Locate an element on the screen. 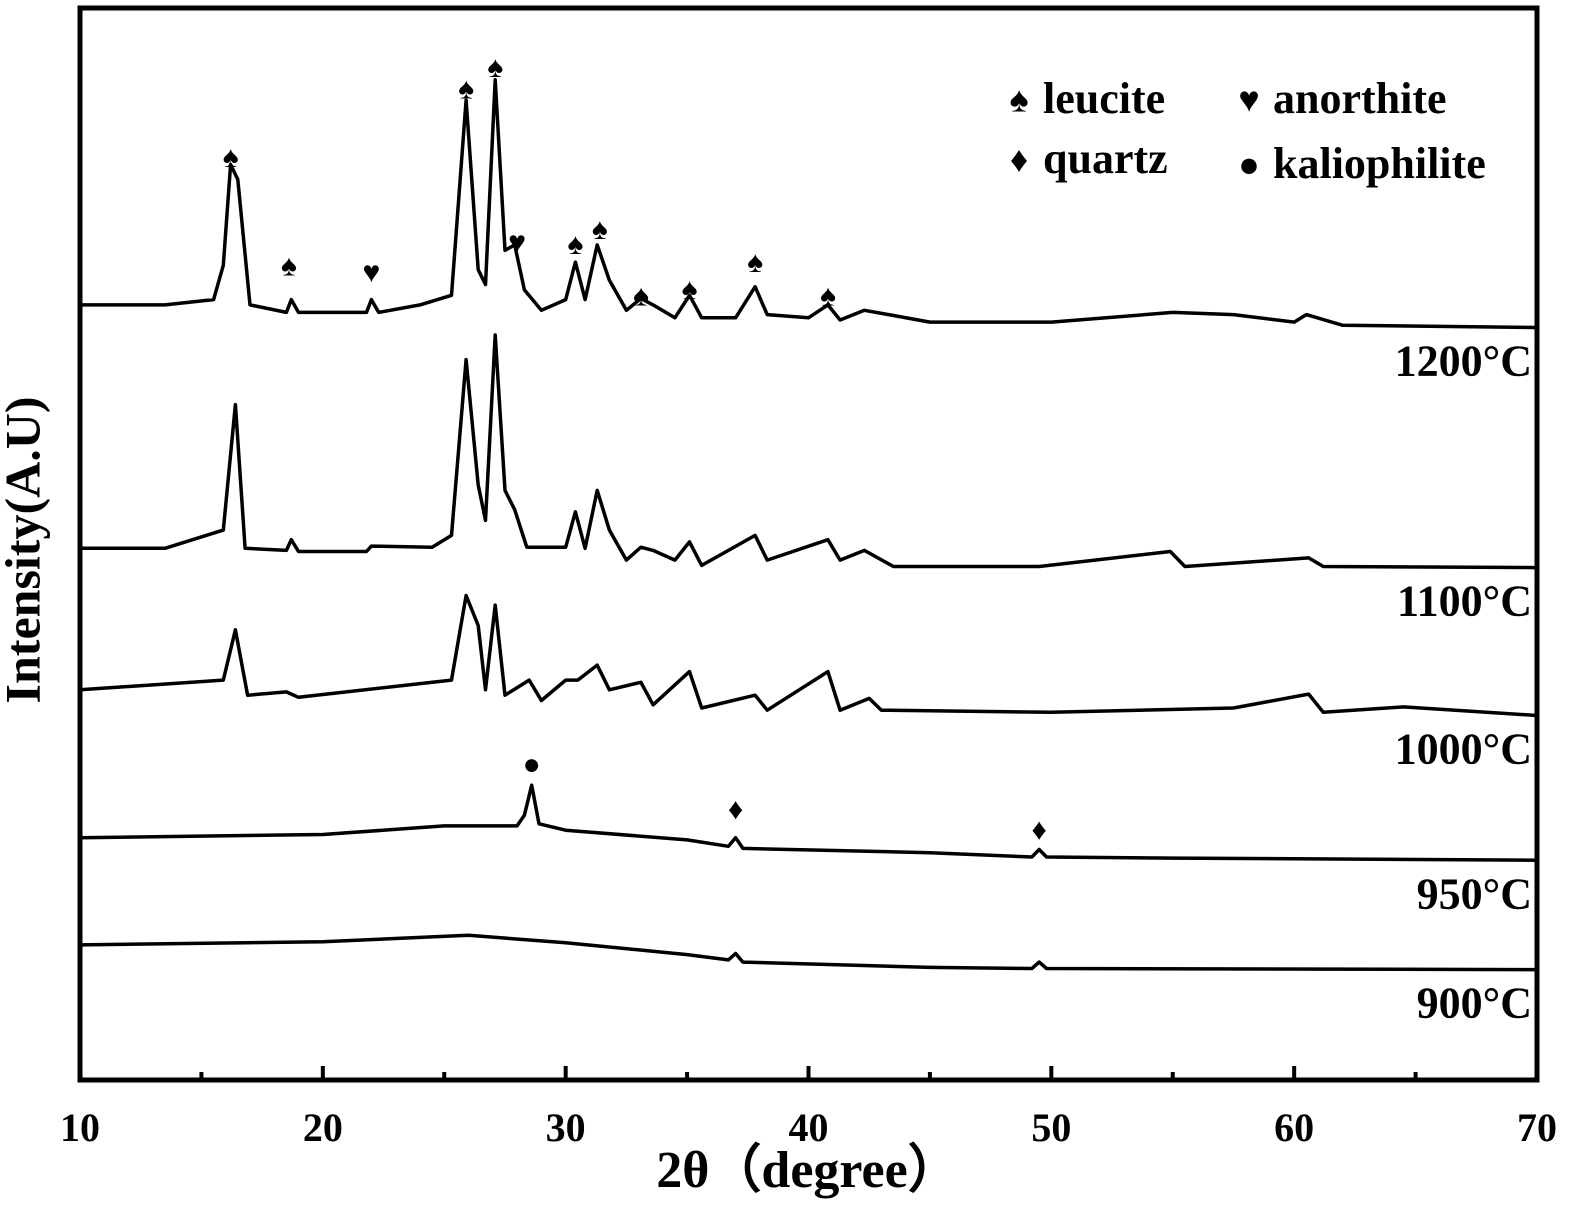 The image size is (1575, 1214). legend-label: anorthite is located at coordinates (1360, 98).